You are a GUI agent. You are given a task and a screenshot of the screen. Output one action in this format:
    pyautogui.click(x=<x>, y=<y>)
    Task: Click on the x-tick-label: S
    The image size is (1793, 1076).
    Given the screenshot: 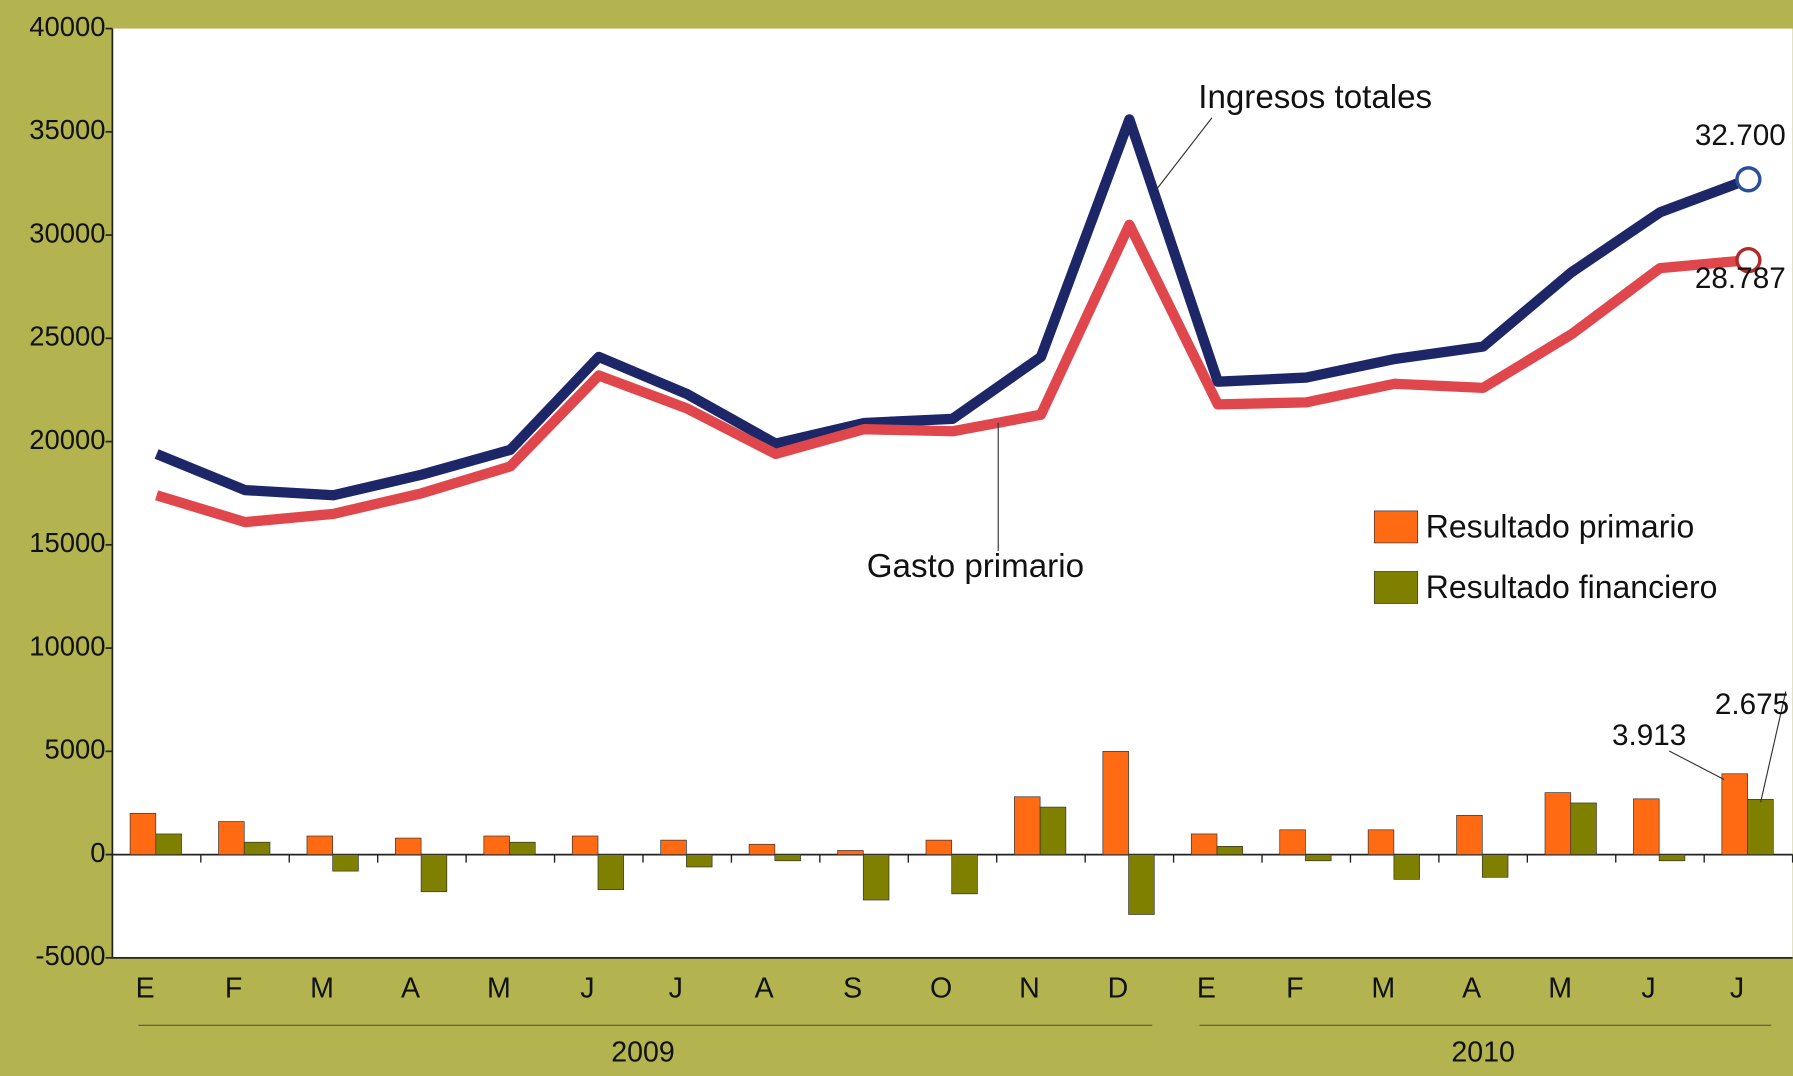 What is the action you would take?
    pyautogui.click(x=852, y=988)
    